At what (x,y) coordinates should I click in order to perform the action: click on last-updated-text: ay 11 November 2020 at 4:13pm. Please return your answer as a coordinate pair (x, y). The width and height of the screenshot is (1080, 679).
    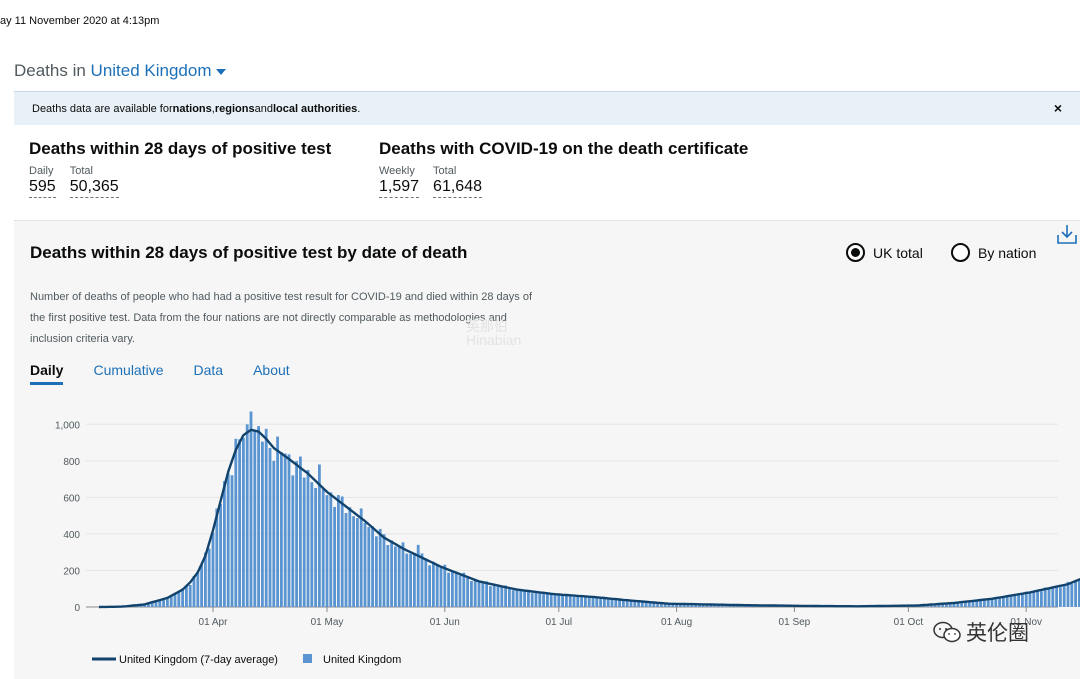
    Looking at the image, I should click on (80, 21).